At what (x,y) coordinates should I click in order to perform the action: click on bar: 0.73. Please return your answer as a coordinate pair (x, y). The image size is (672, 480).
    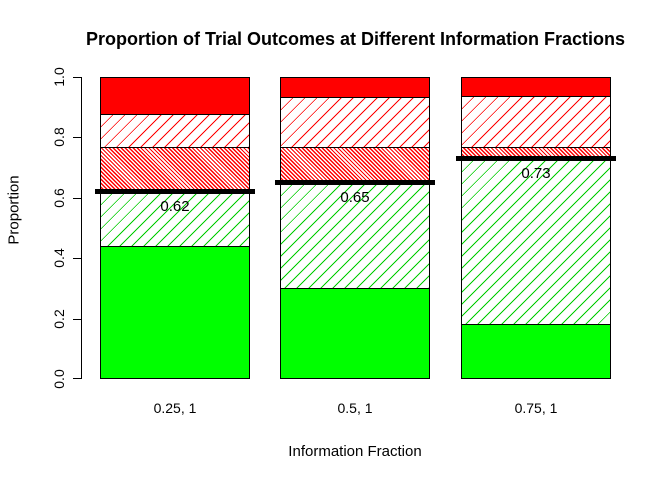
    Looking at the image, I should click on (536, 228).